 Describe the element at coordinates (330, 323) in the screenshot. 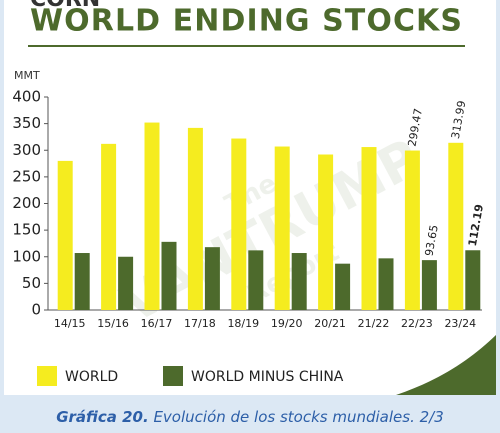

I see `x-tick-label: 20/21` at that location.